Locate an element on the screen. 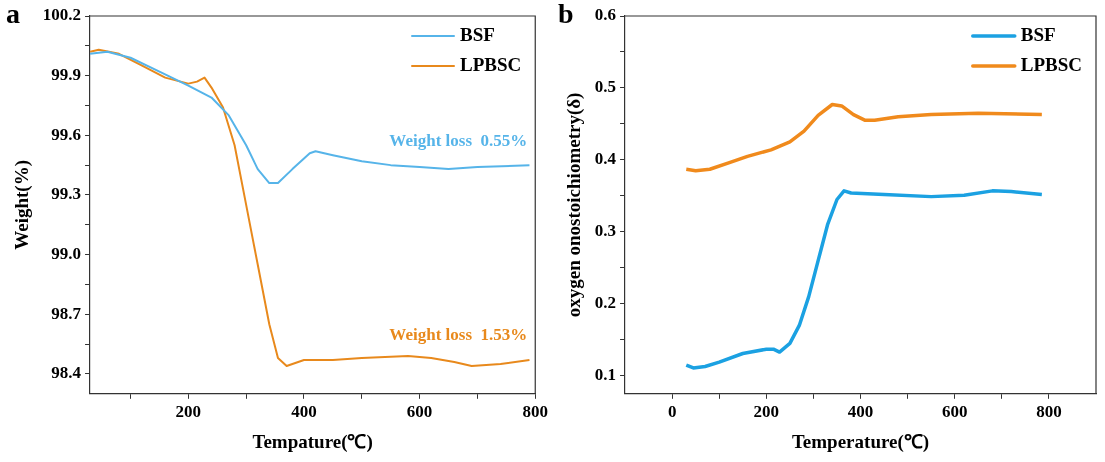 The width and height of the screenshot is (1105, 462). x-tick-label: 0 is located at coordinates (672, 412).